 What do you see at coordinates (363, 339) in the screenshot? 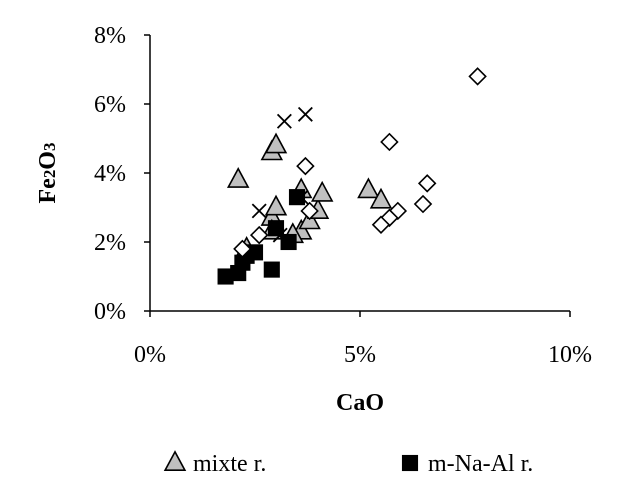
I see `x-ticks: 0% 5% 10%` at bounding box center [363, 339].